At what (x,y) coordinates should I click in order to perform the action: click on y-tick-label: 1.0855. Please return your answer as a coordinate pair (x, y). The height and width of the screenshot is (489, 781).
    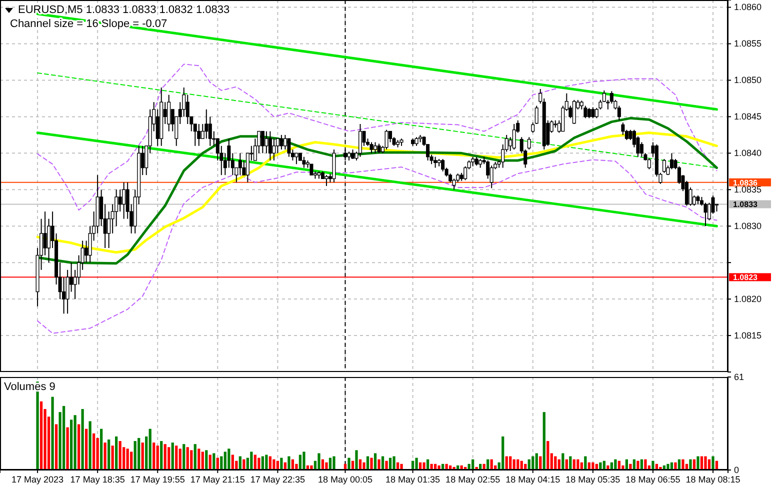
    Looking at the image, I should click on (748, 43).